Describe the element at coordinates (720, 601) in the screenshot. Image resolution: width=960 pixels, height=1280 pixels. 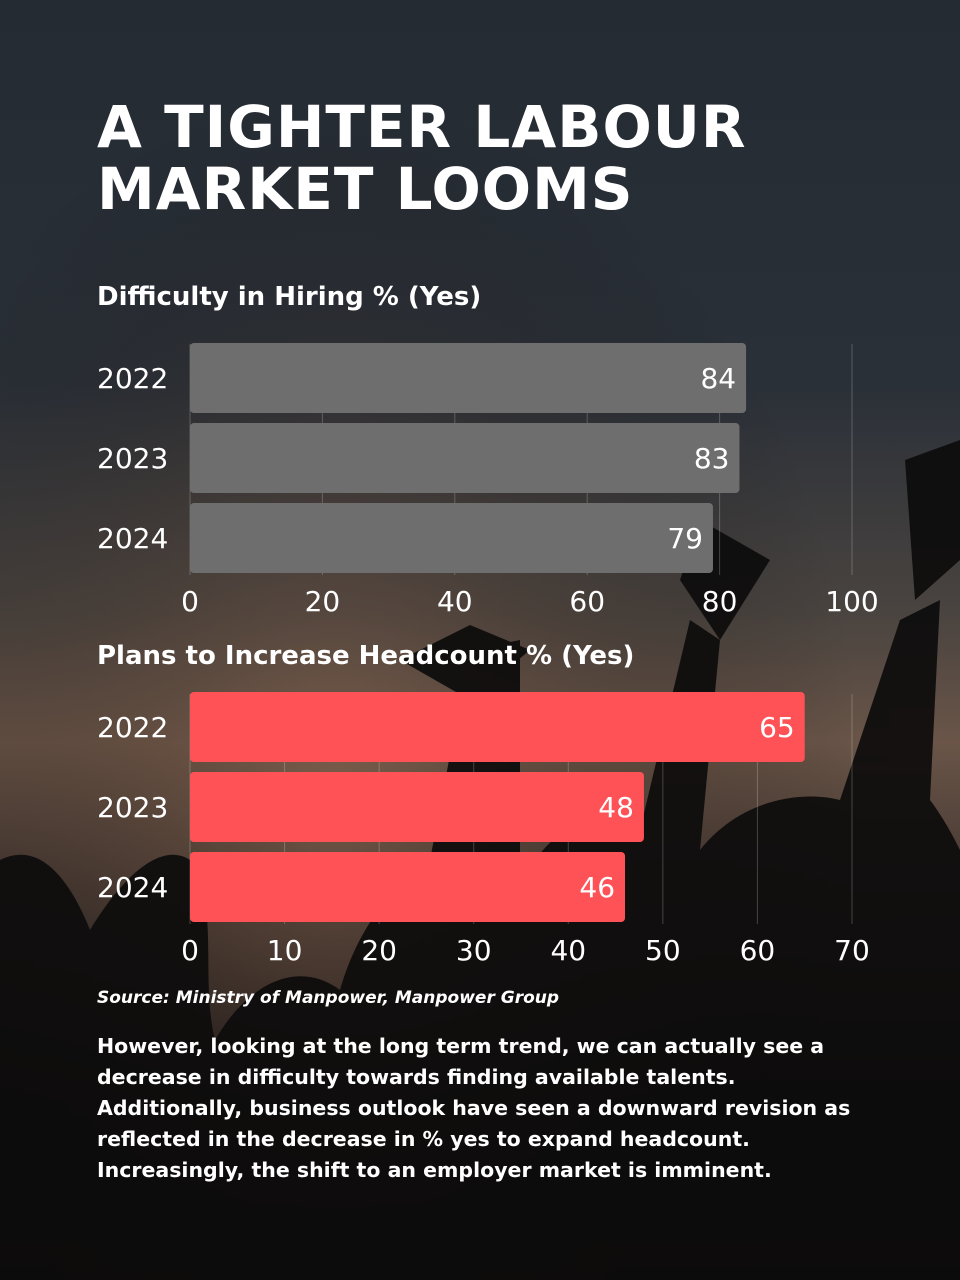
I see `tick-label: 80` at that location.